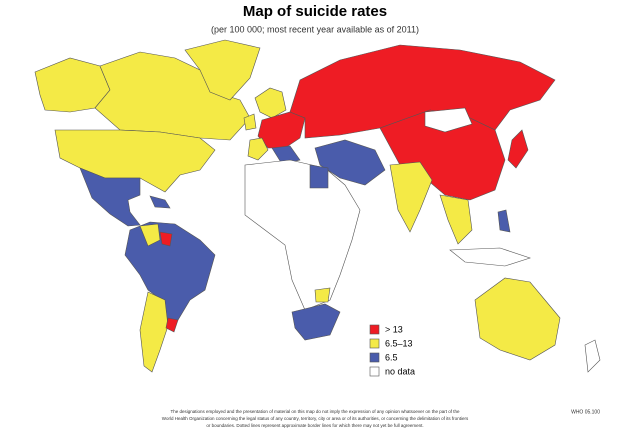 The image size is (630, 445). I want to click on zimbabwe, so click(322, 295).